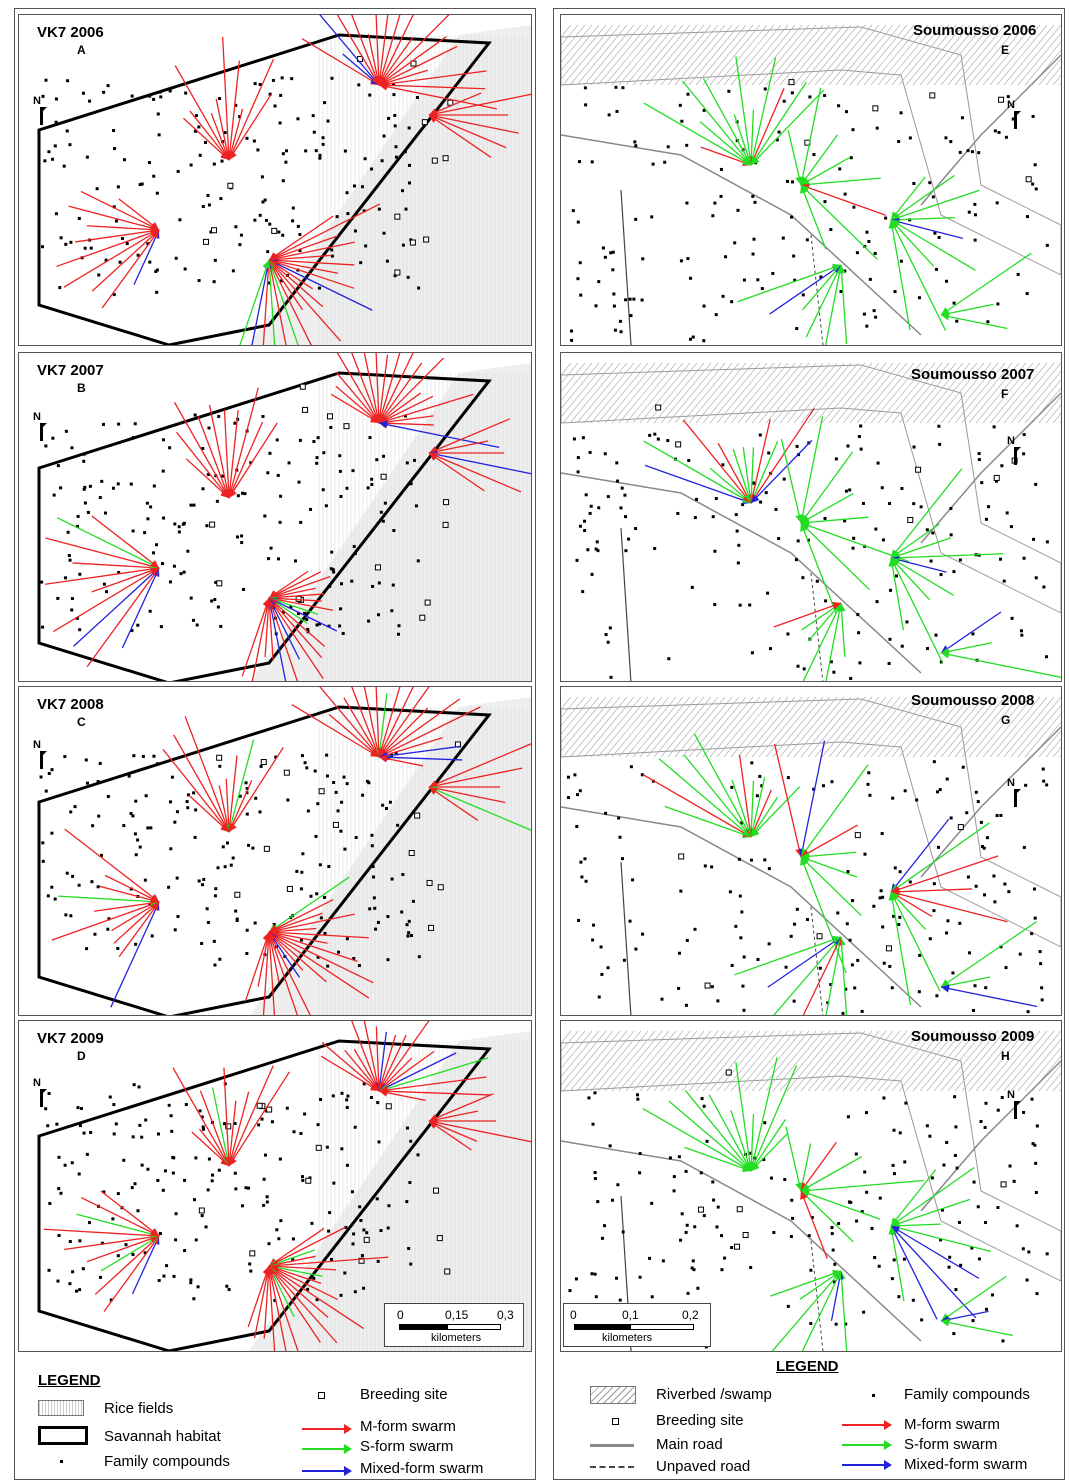 The image size is (1069, 1483). What do you see at coordinates (975, 30) in the screenshot?
I see `panel-title: Soumousso 2006` at bounding box center [975, 30].